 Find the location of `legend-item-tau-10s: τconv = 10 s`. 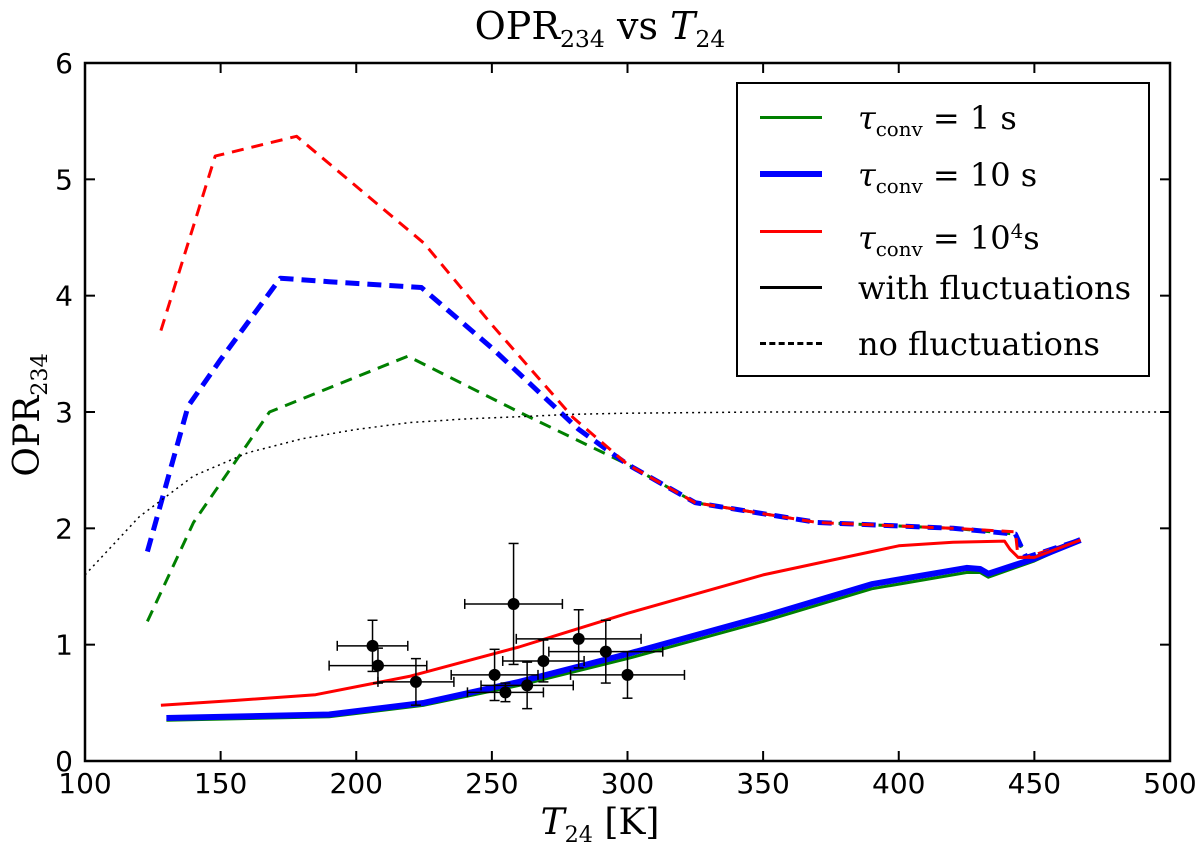

legend-item-tau-10s: τconv = 10 s is located at coordinates (943, 176).